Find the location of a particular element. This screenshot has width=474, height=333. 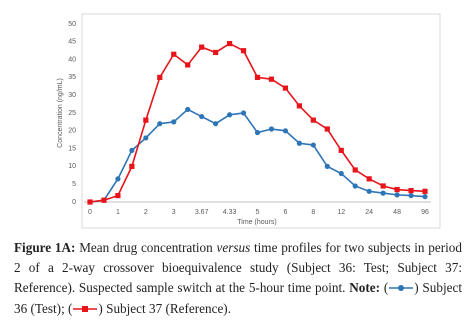

legend-entry: Subject 36 (Test) is located at coordinates (238, 298).